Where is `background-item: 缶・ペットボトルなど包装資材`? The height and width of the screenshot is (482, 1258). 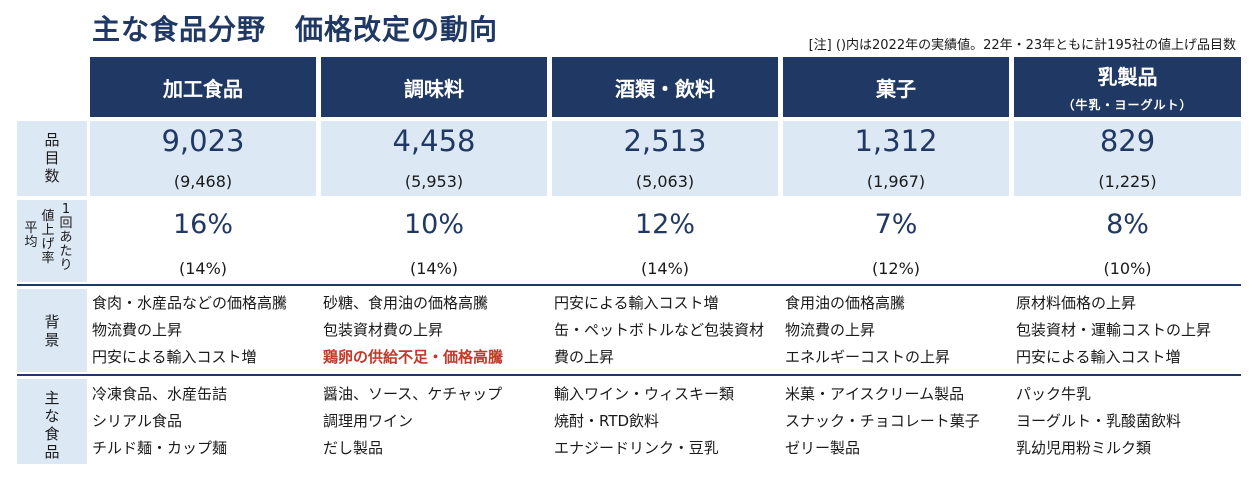
background-item: 缶・ペットボトルなど包装資材 is located at coordinates (659, 330).